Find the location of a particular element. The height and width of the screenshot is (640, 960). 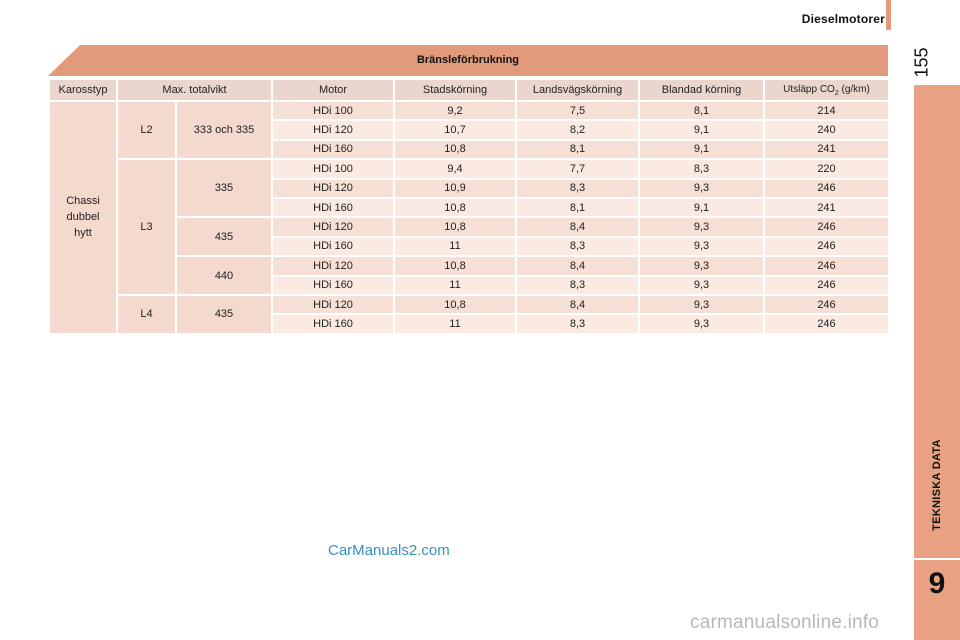

co2-label: Utsläpp CO is located at coordinates (809, 89).